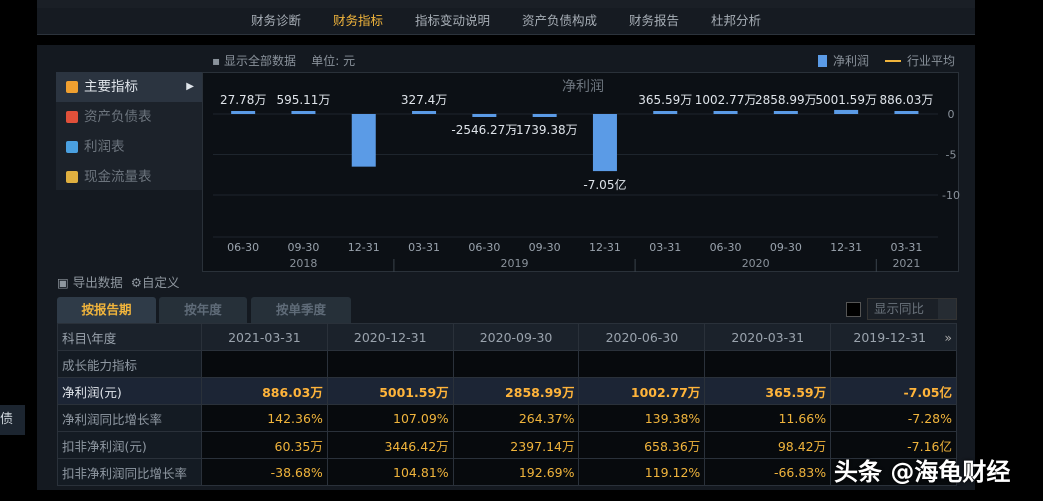 The width and height of the screenshot is (1043, 501). Describe the element at coordinates (560, 20) in the screenshot. I see `nav-item: 资产负债构成` at that location.